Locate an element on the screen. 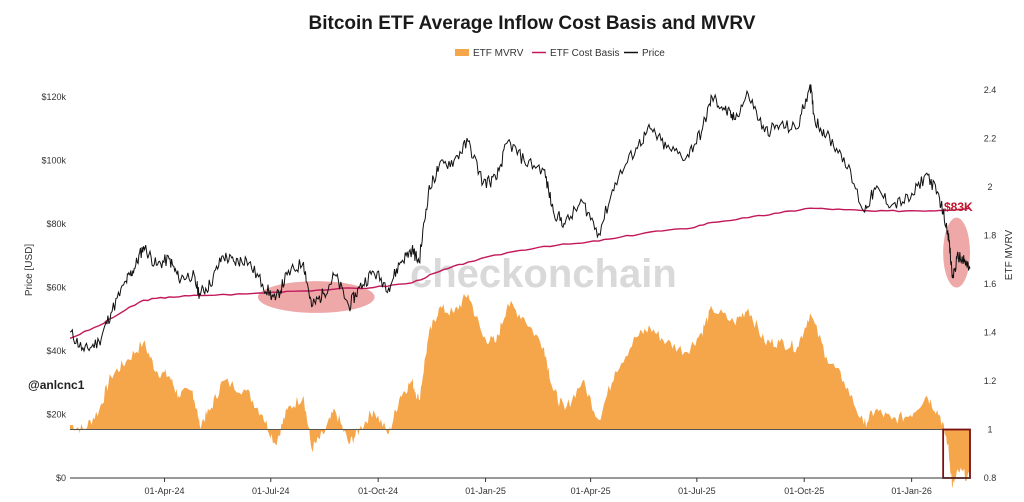  y-tick-label: $60k is located at coordinates (56, 288).